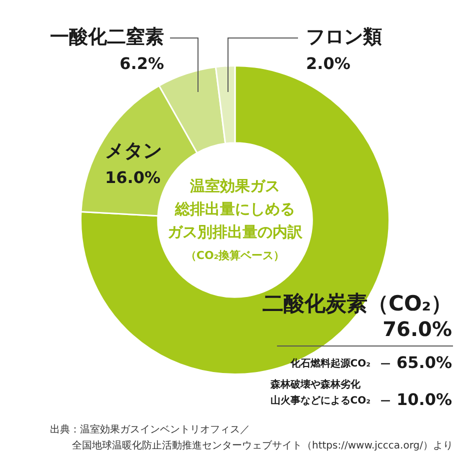 The height and width of the screenshot is (474, 474). Describe the element at coordinates (360, 394) in the screenshot. I see `text: 森林破壊や森林劣化山火事などによるCO₂ — 10.0%` at that location.